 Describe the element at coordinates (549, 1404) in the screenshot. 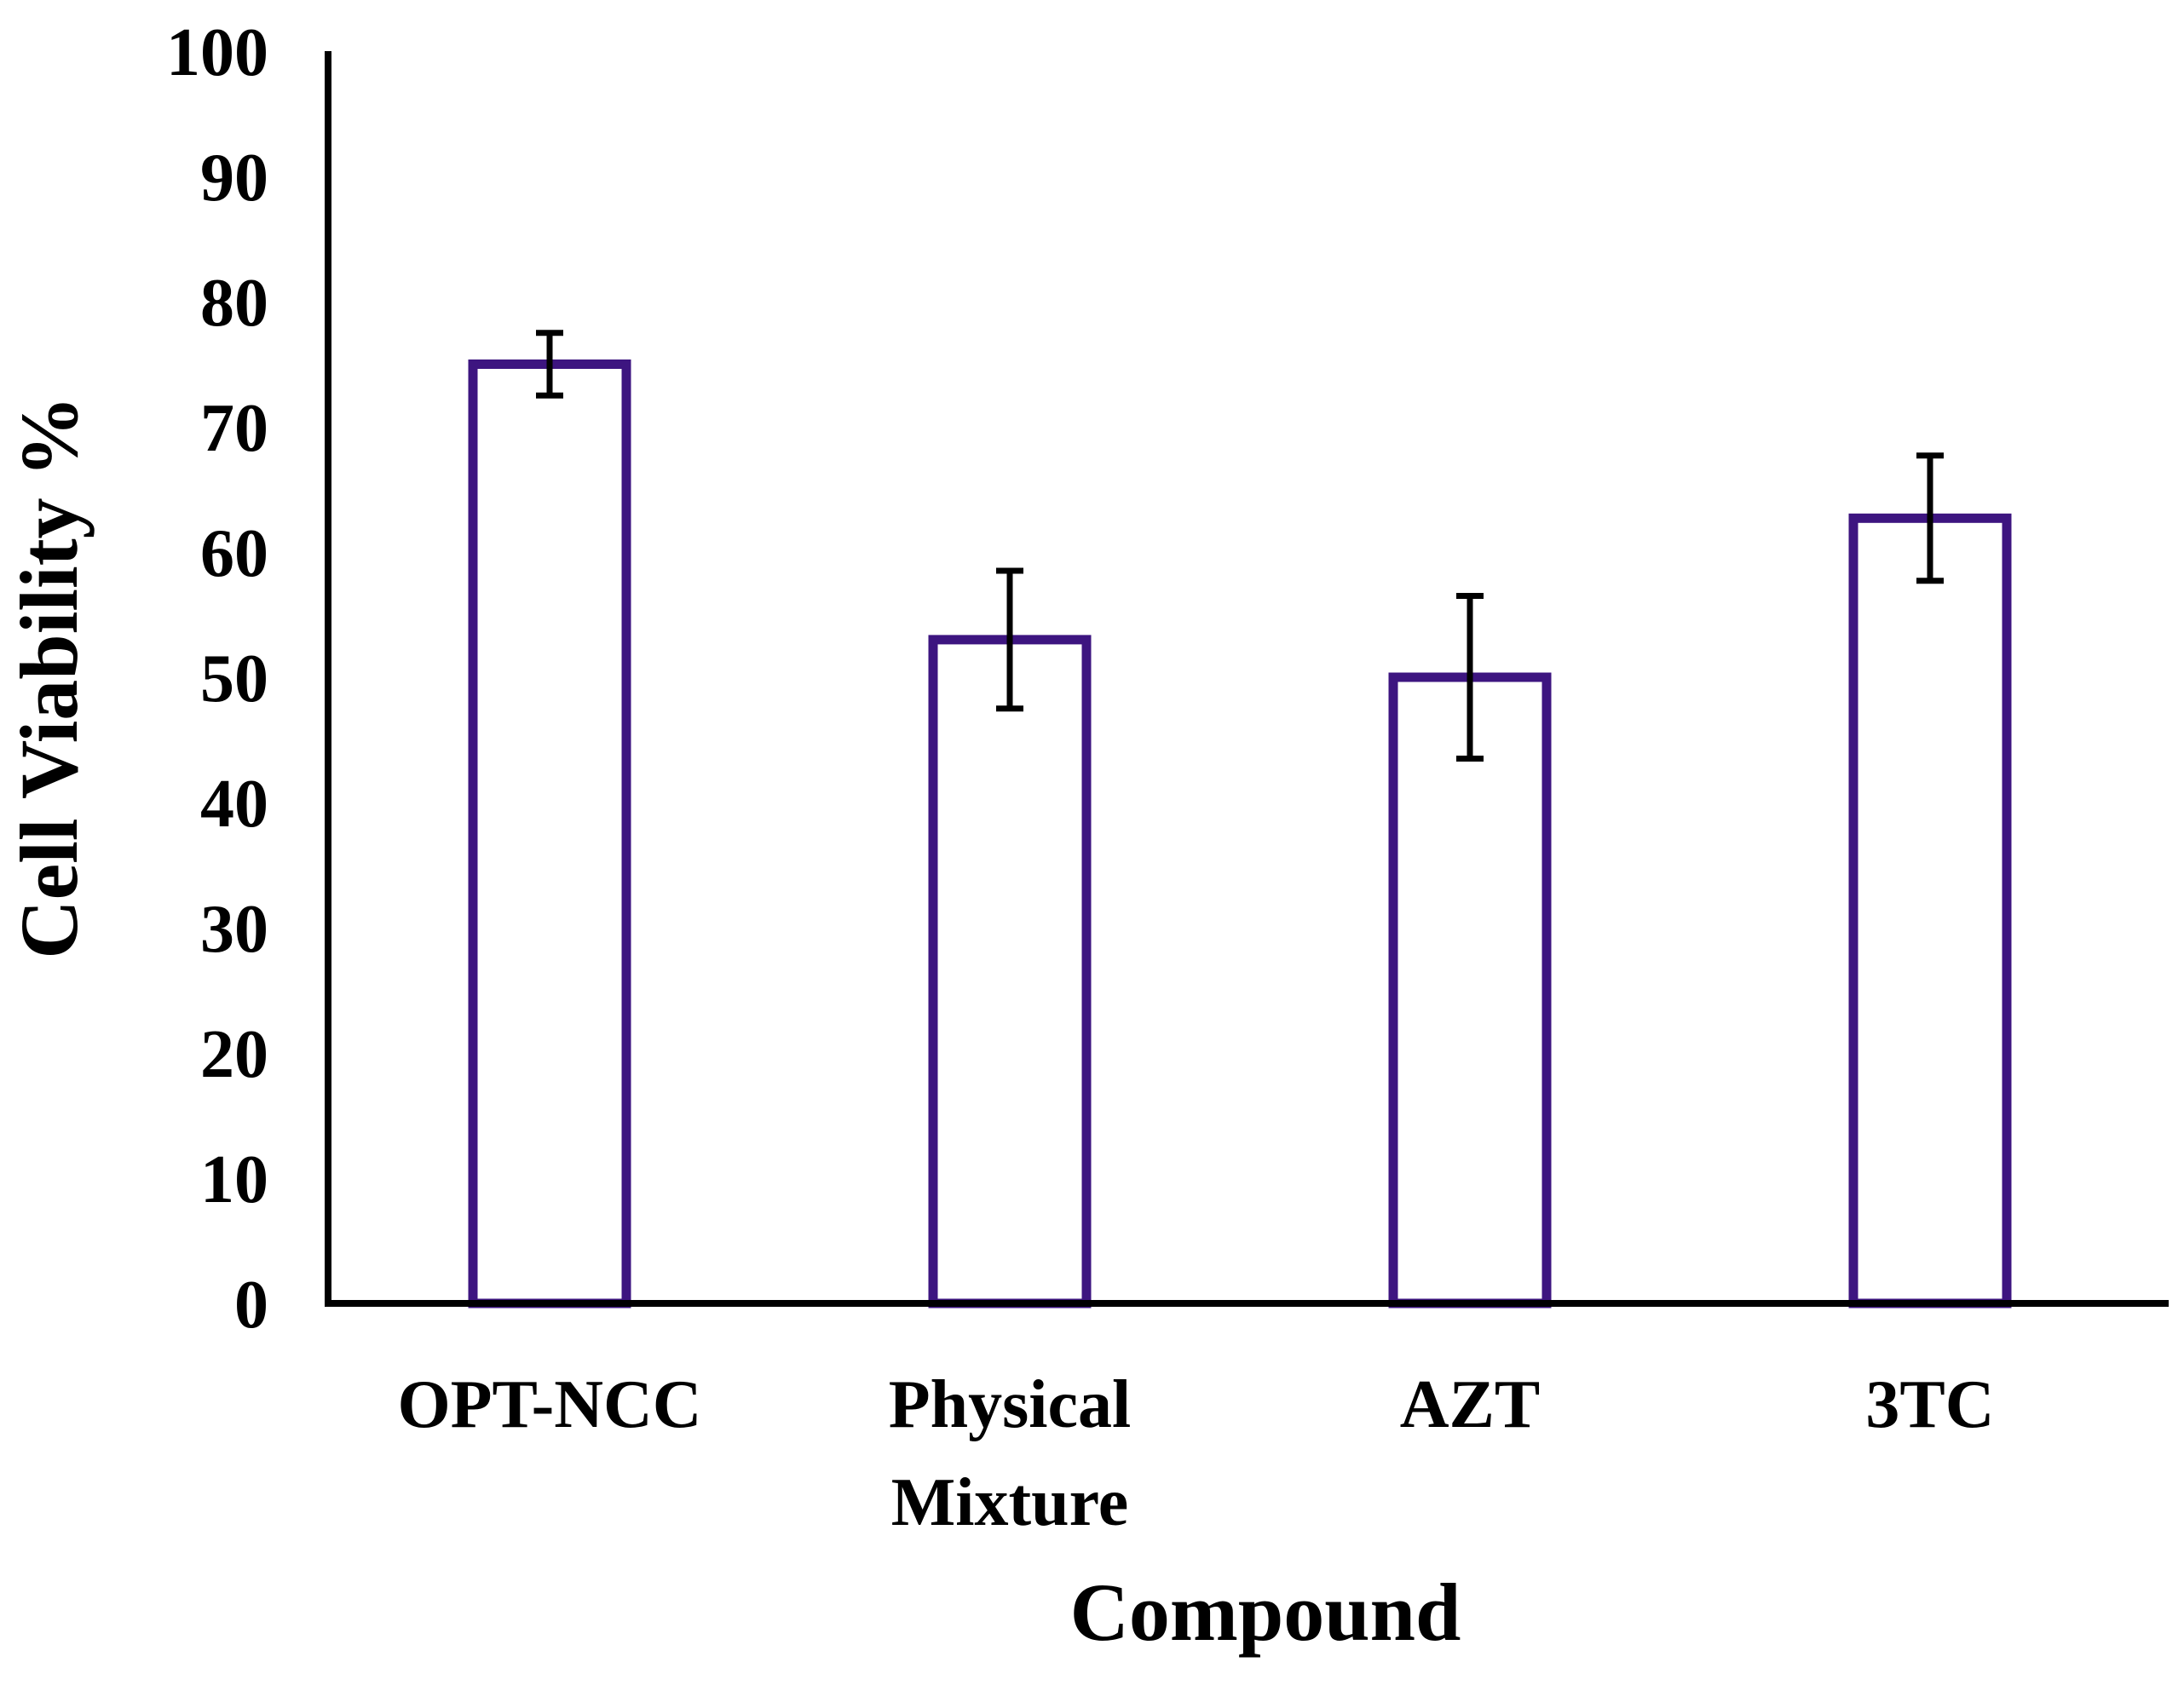

I see `category-label: OPT-NCC` at that location.